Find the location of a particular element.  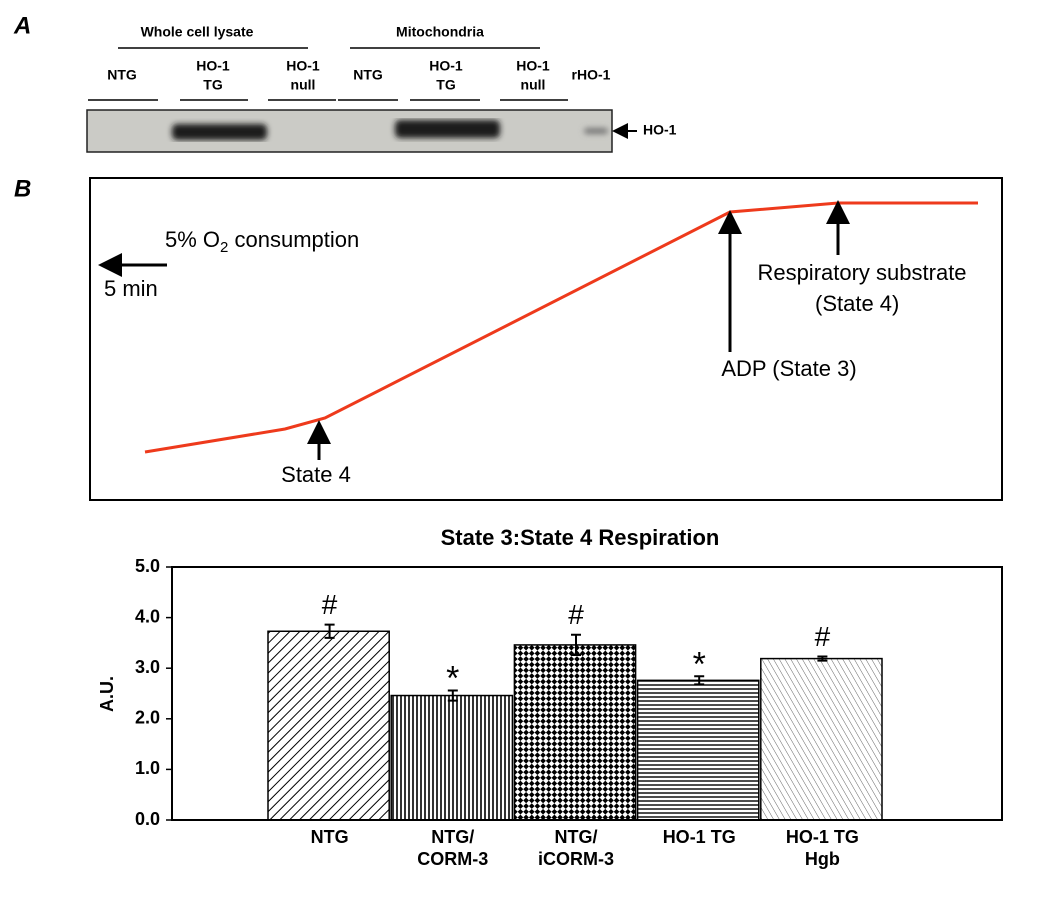

group-label: Mitochondria is located at coordinates (440, 32).